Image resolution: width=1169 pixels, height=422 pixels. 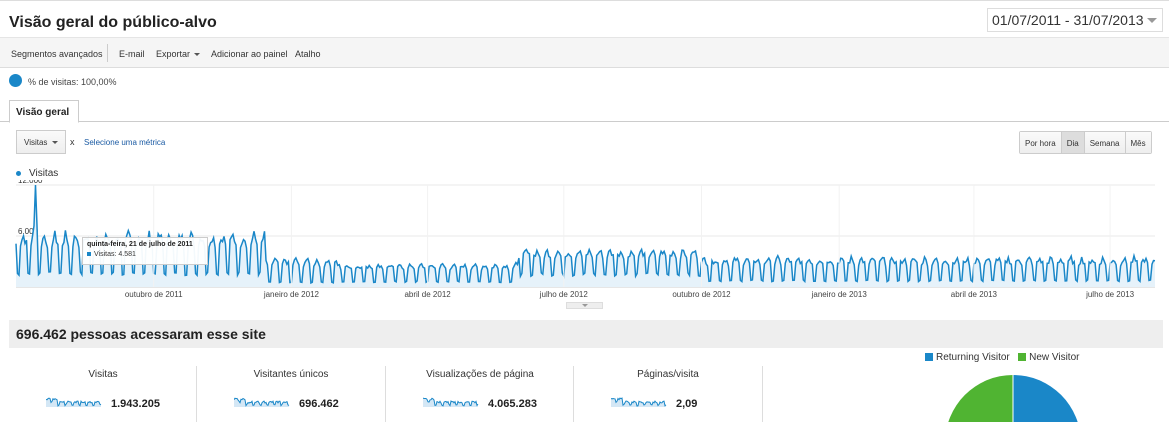 I want to click on email-button: E-mail, so click(x=132, y=54).